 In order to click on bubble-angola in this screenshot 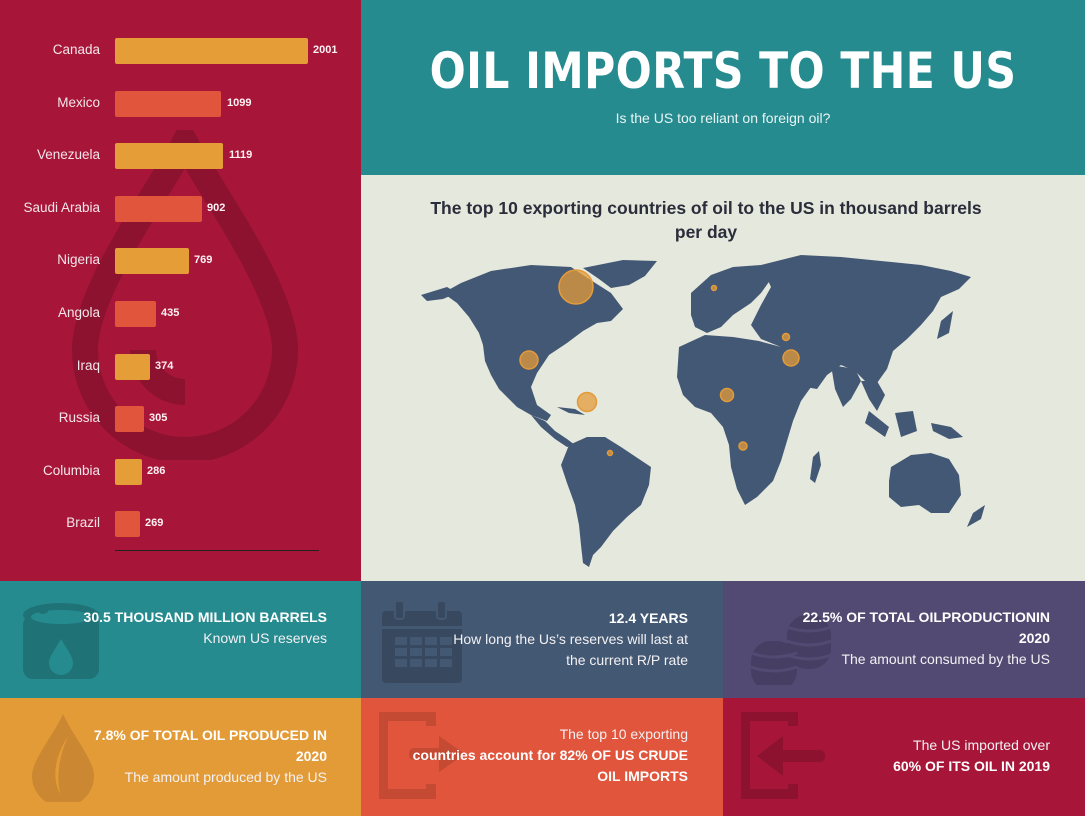, I will do `click(743, 446)`.